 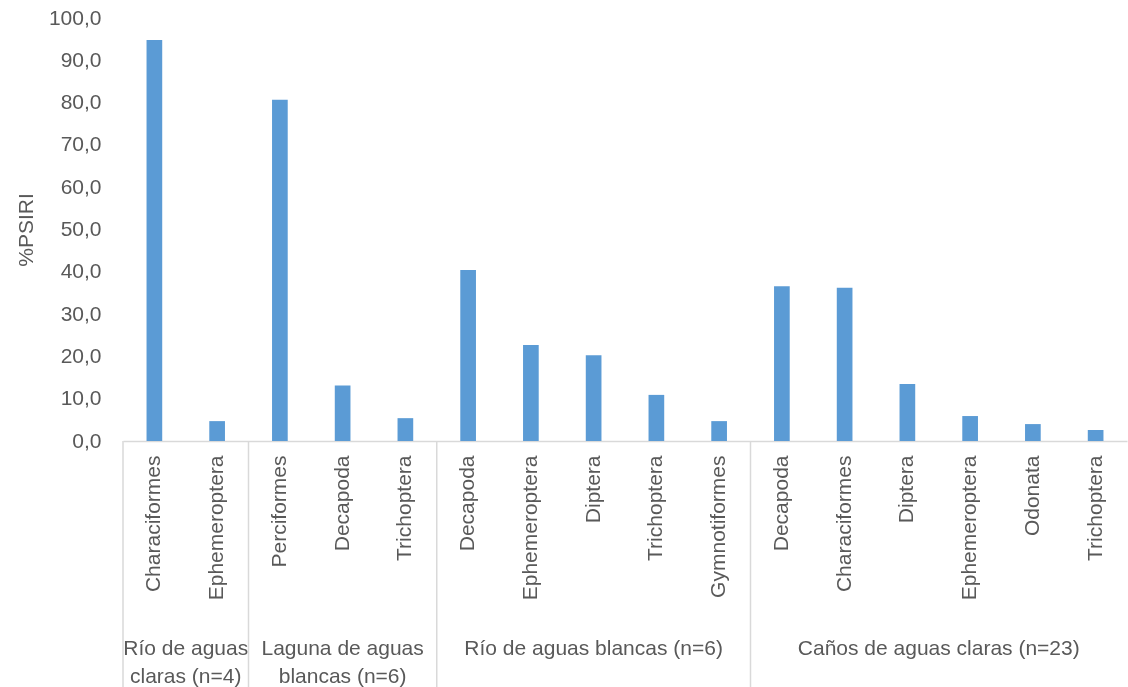 What do you see at coordinates (25, 230) in the screenshot?
I see `y-axis-title: %PSIRI` at bounding box center [25, 230].